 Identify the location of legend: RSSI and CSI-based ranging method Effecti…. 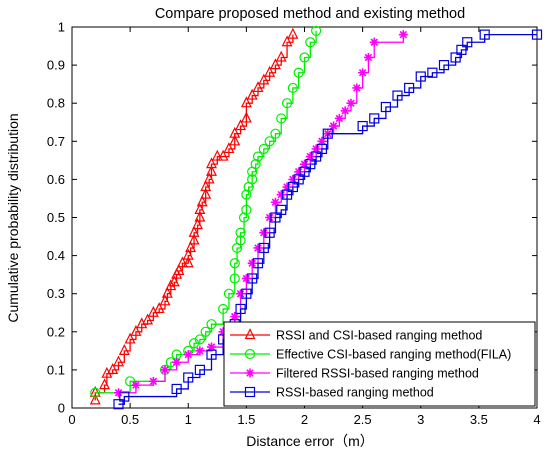
(379, 364).